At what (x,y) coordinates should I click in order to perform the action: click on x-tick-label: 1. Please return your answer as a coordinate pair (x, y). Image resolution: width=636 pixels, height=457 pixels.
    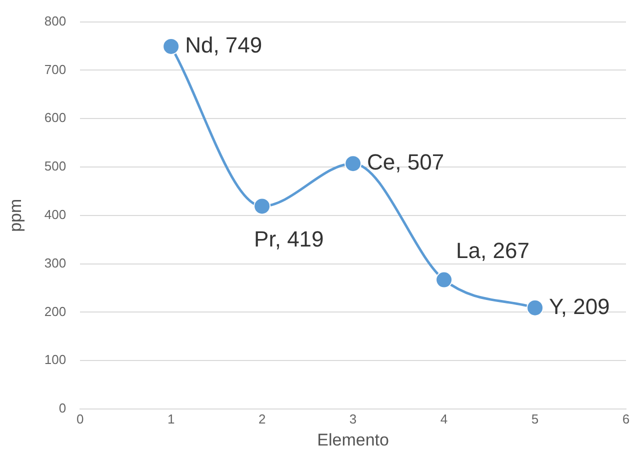
    Looking at the image, I should click on (171, 418).